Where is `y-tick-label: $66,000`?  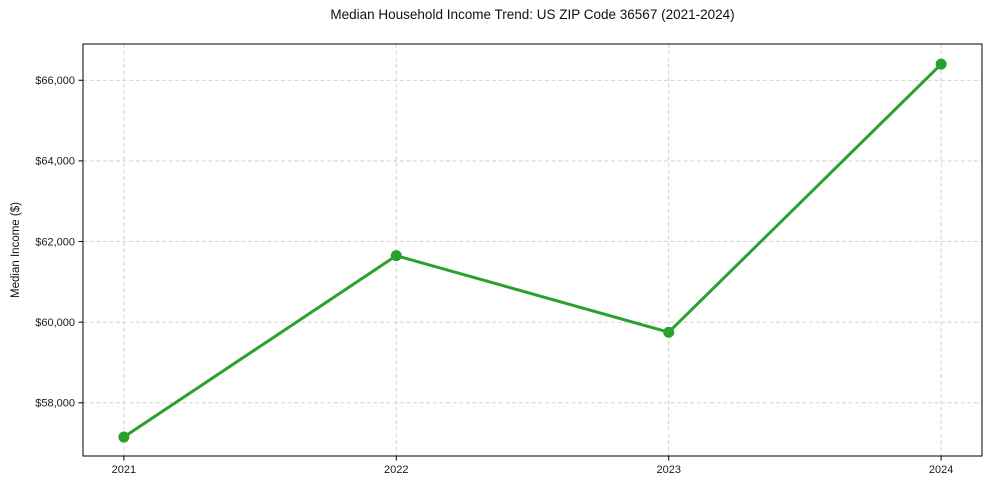
y-tick-label: $66,000 is located at coordinates (55, 81).